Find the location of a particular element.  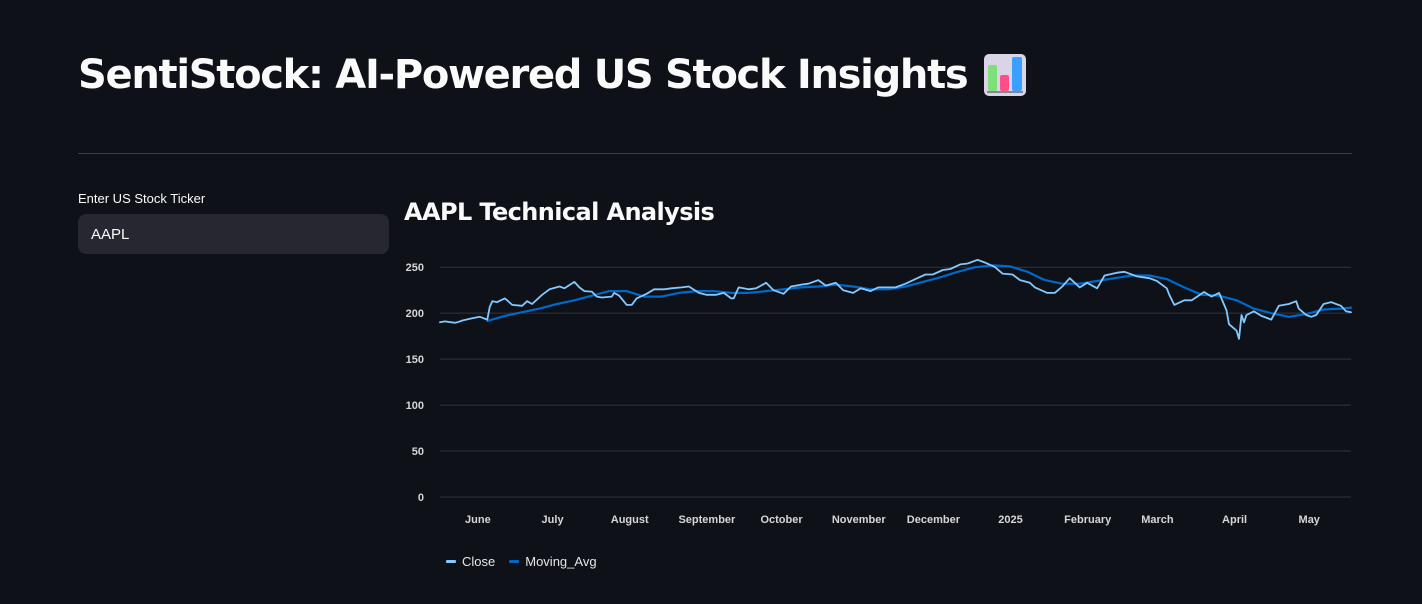

legend-item-moving-avg: Moving_Avg is located at coordinates (553, 561).